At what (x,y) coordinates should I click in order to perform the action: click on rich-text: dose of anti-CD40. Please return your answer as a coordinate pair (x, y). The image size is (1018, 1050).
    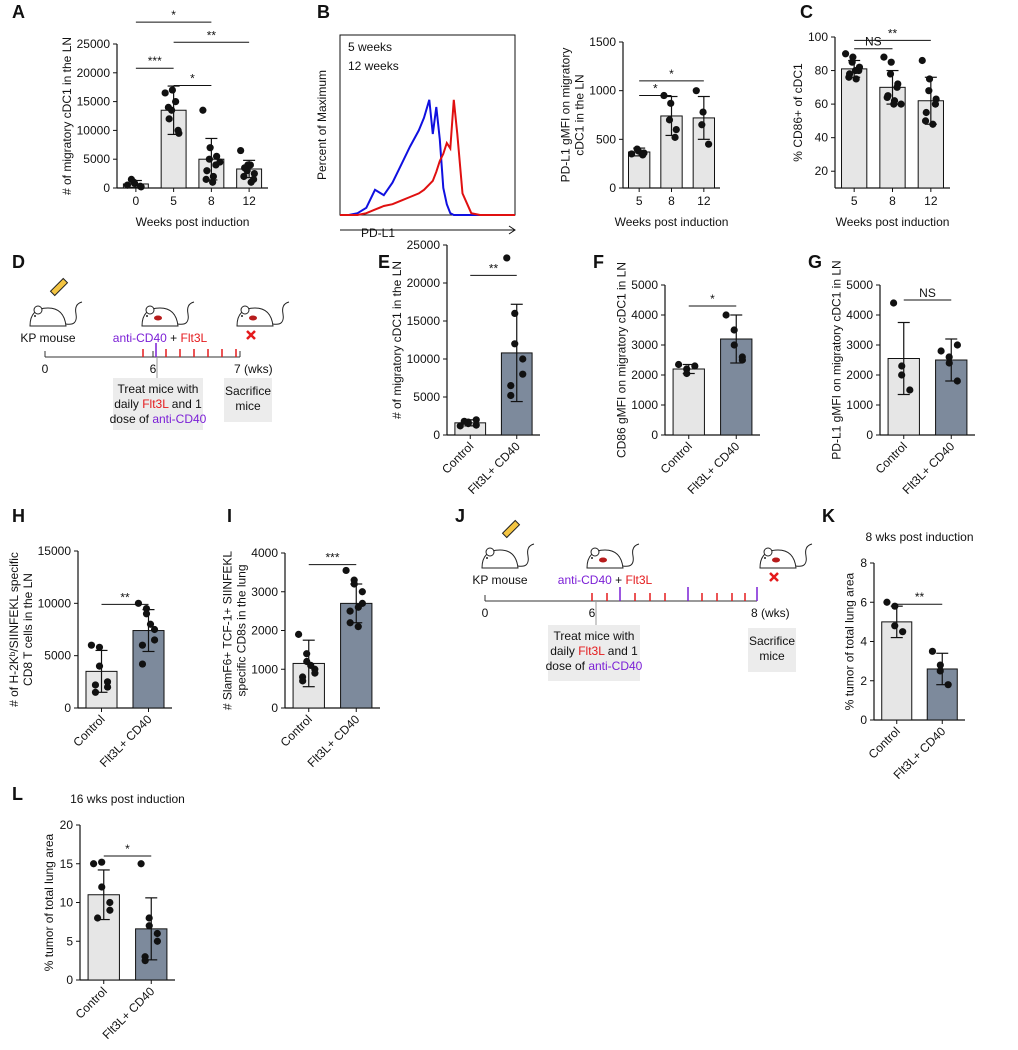
    Looking at the image, I should click on (158, 419).